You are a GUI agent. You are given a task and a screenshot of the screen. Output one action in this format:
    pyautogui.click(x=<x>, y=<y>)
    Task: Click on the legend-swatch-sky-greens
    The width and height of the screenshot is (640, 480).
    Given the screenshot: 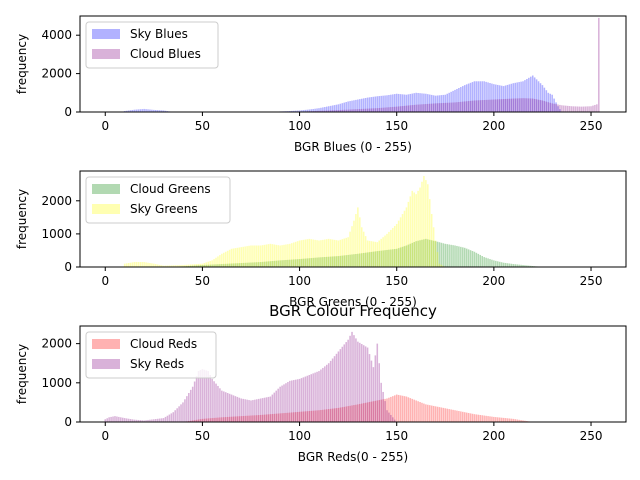 What is the action you would take?
    pyautogui.click(x=106, y=209)
    